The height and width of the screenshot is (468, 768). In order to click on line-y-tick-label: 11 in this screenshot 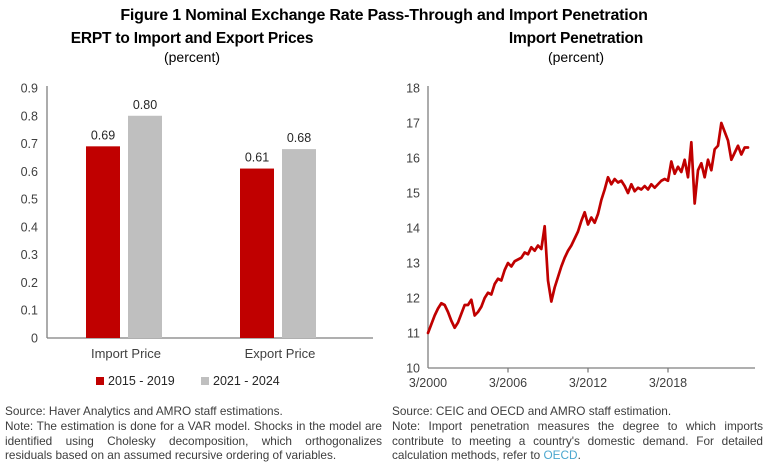, I will do `click(413, 334)`.